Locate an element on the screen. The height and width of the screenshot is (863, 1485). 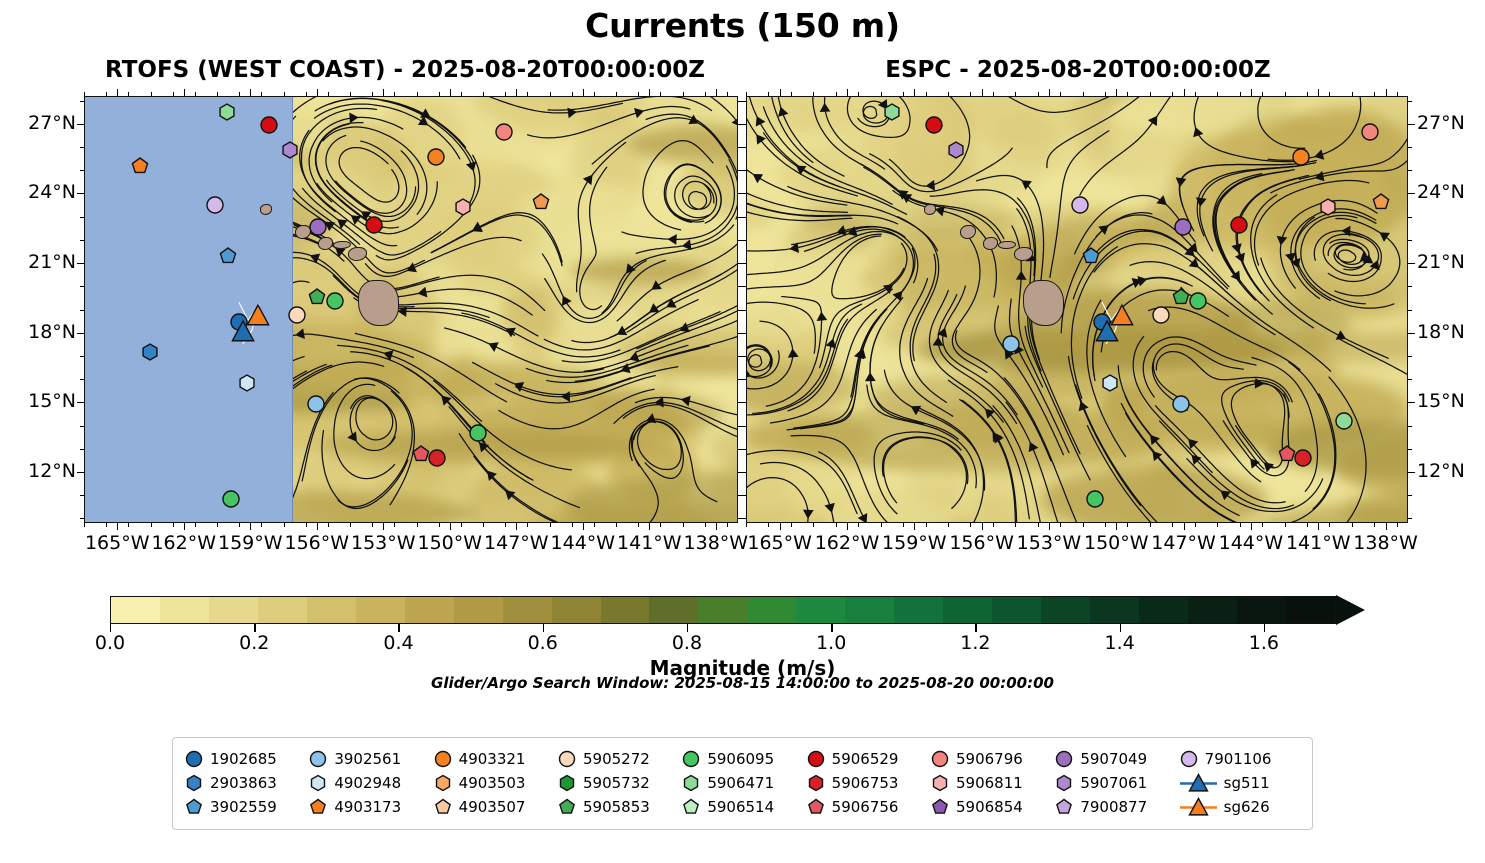
colorbar is located at coordinates (737, 610).